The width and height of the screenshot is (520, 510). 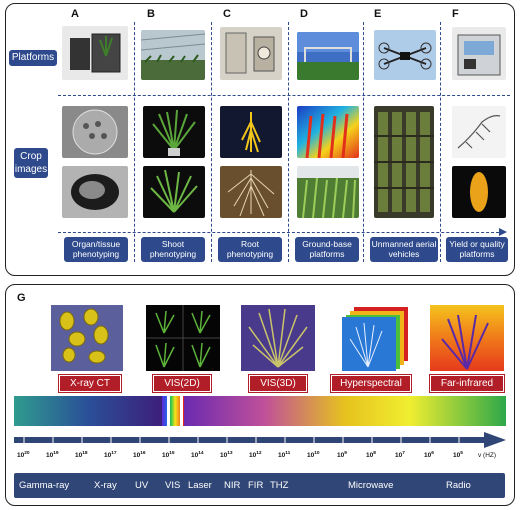 I want to click on modality-image-vis-2d, so click(x=183, y=338).